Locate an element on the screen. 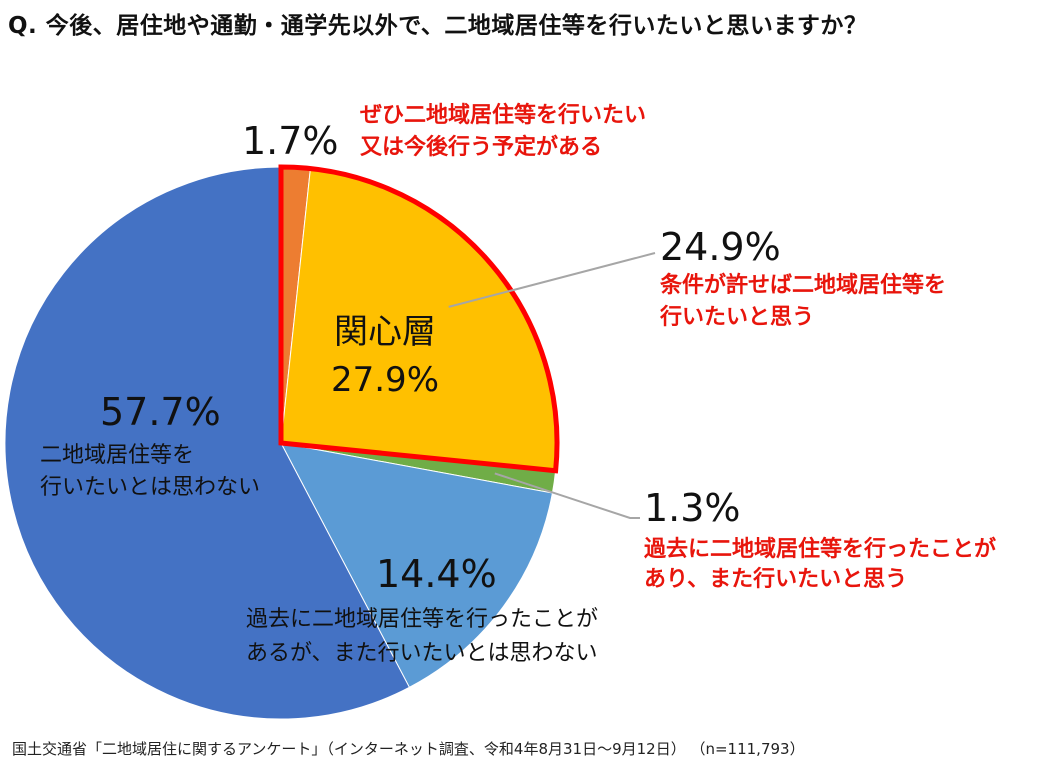 Image resolution: width=1060 pixels, height=770 pixels. slice-2-value-label: 1.3% is located at coordinates (692, 508).